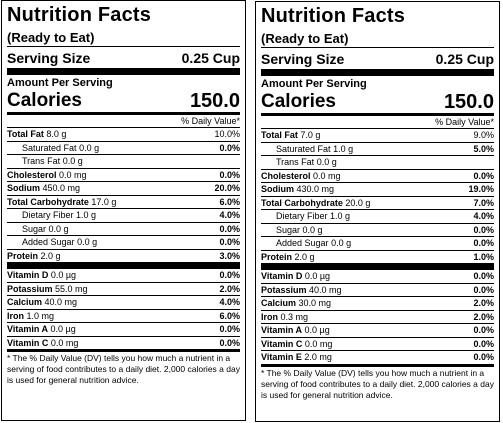 This screenshot has width=503, height=423. Describe the element at coordinates (483, 135) in the screenshot. I see `nutrient-dv: 9.0%` at that location.